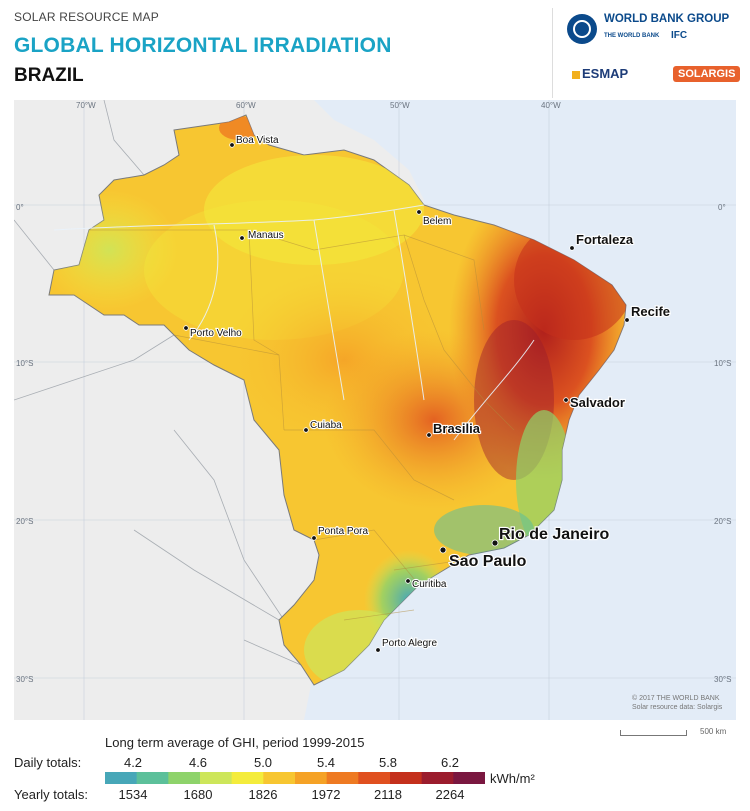 This screenshot has width=750, height=811. What do you see at coordinates (49, 75) in the screenshot?
I see `country-title: BRAZIL` at bounding box center [49, 75].